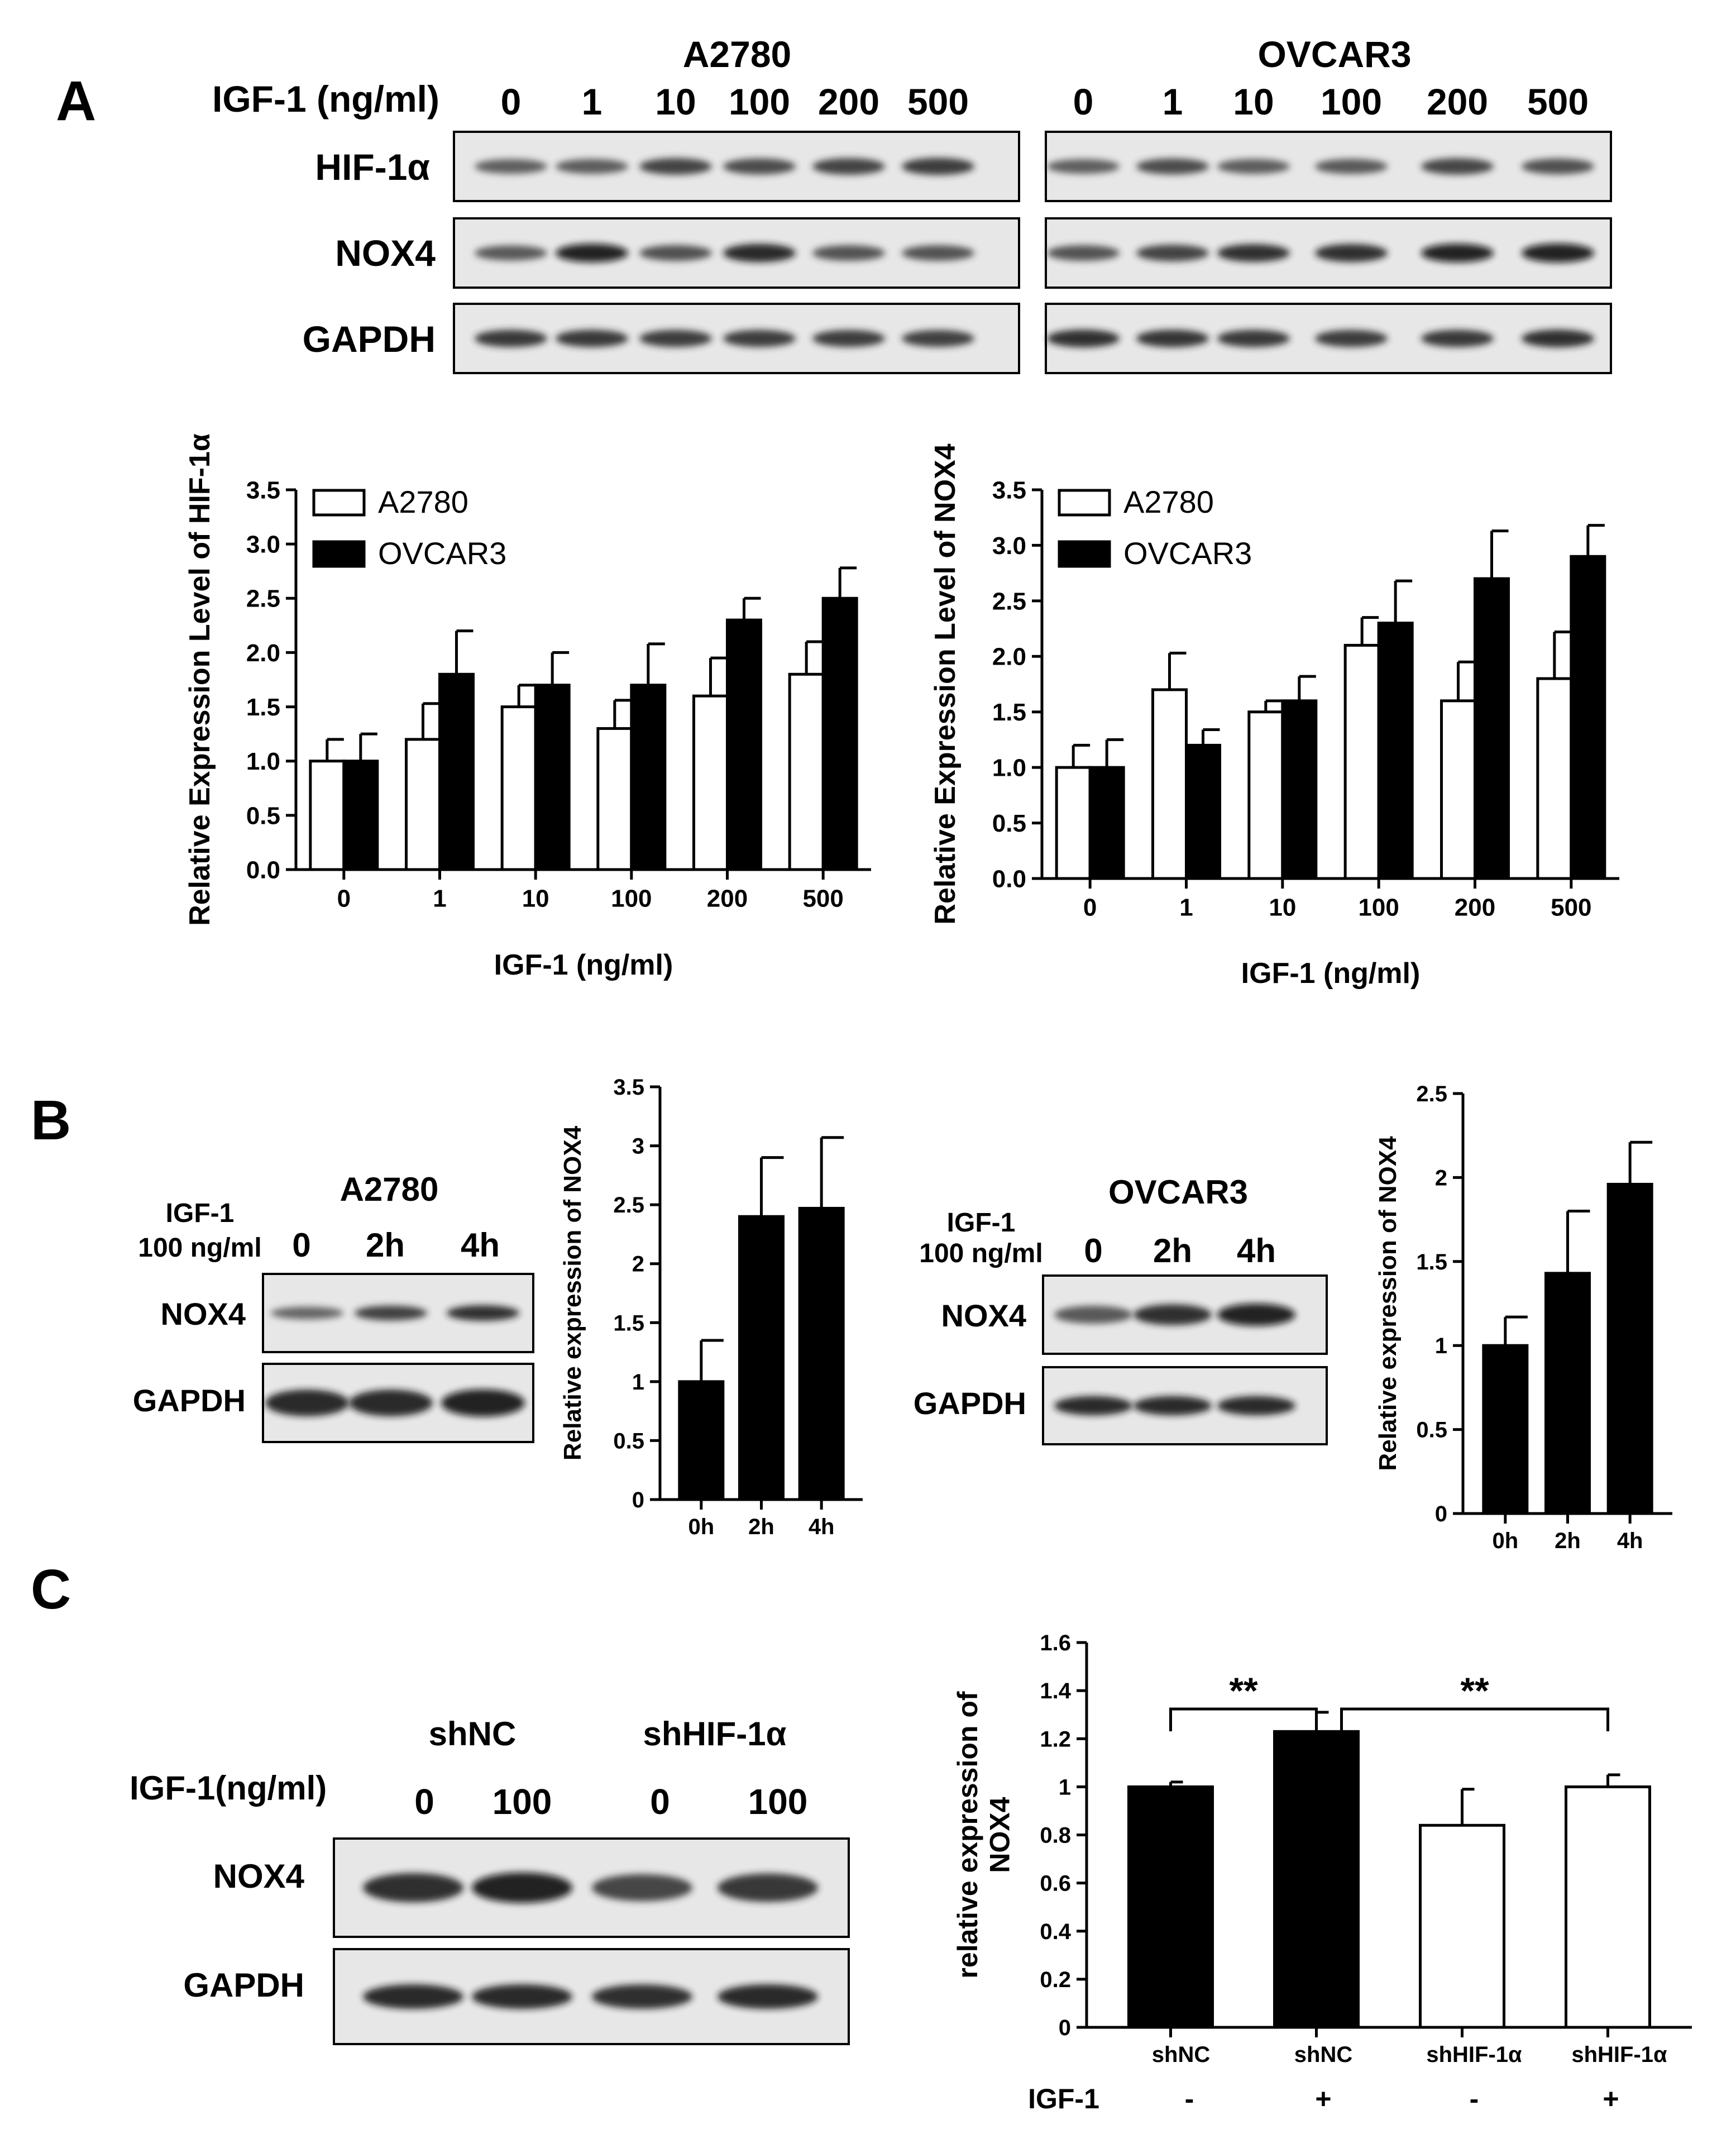 The image size is (1736, 2134). What do you see at coordinates (1055, 1836) in the screenshot?
I see `y-tick-label-4: 0.8` at bounding box center [1055, 1836].